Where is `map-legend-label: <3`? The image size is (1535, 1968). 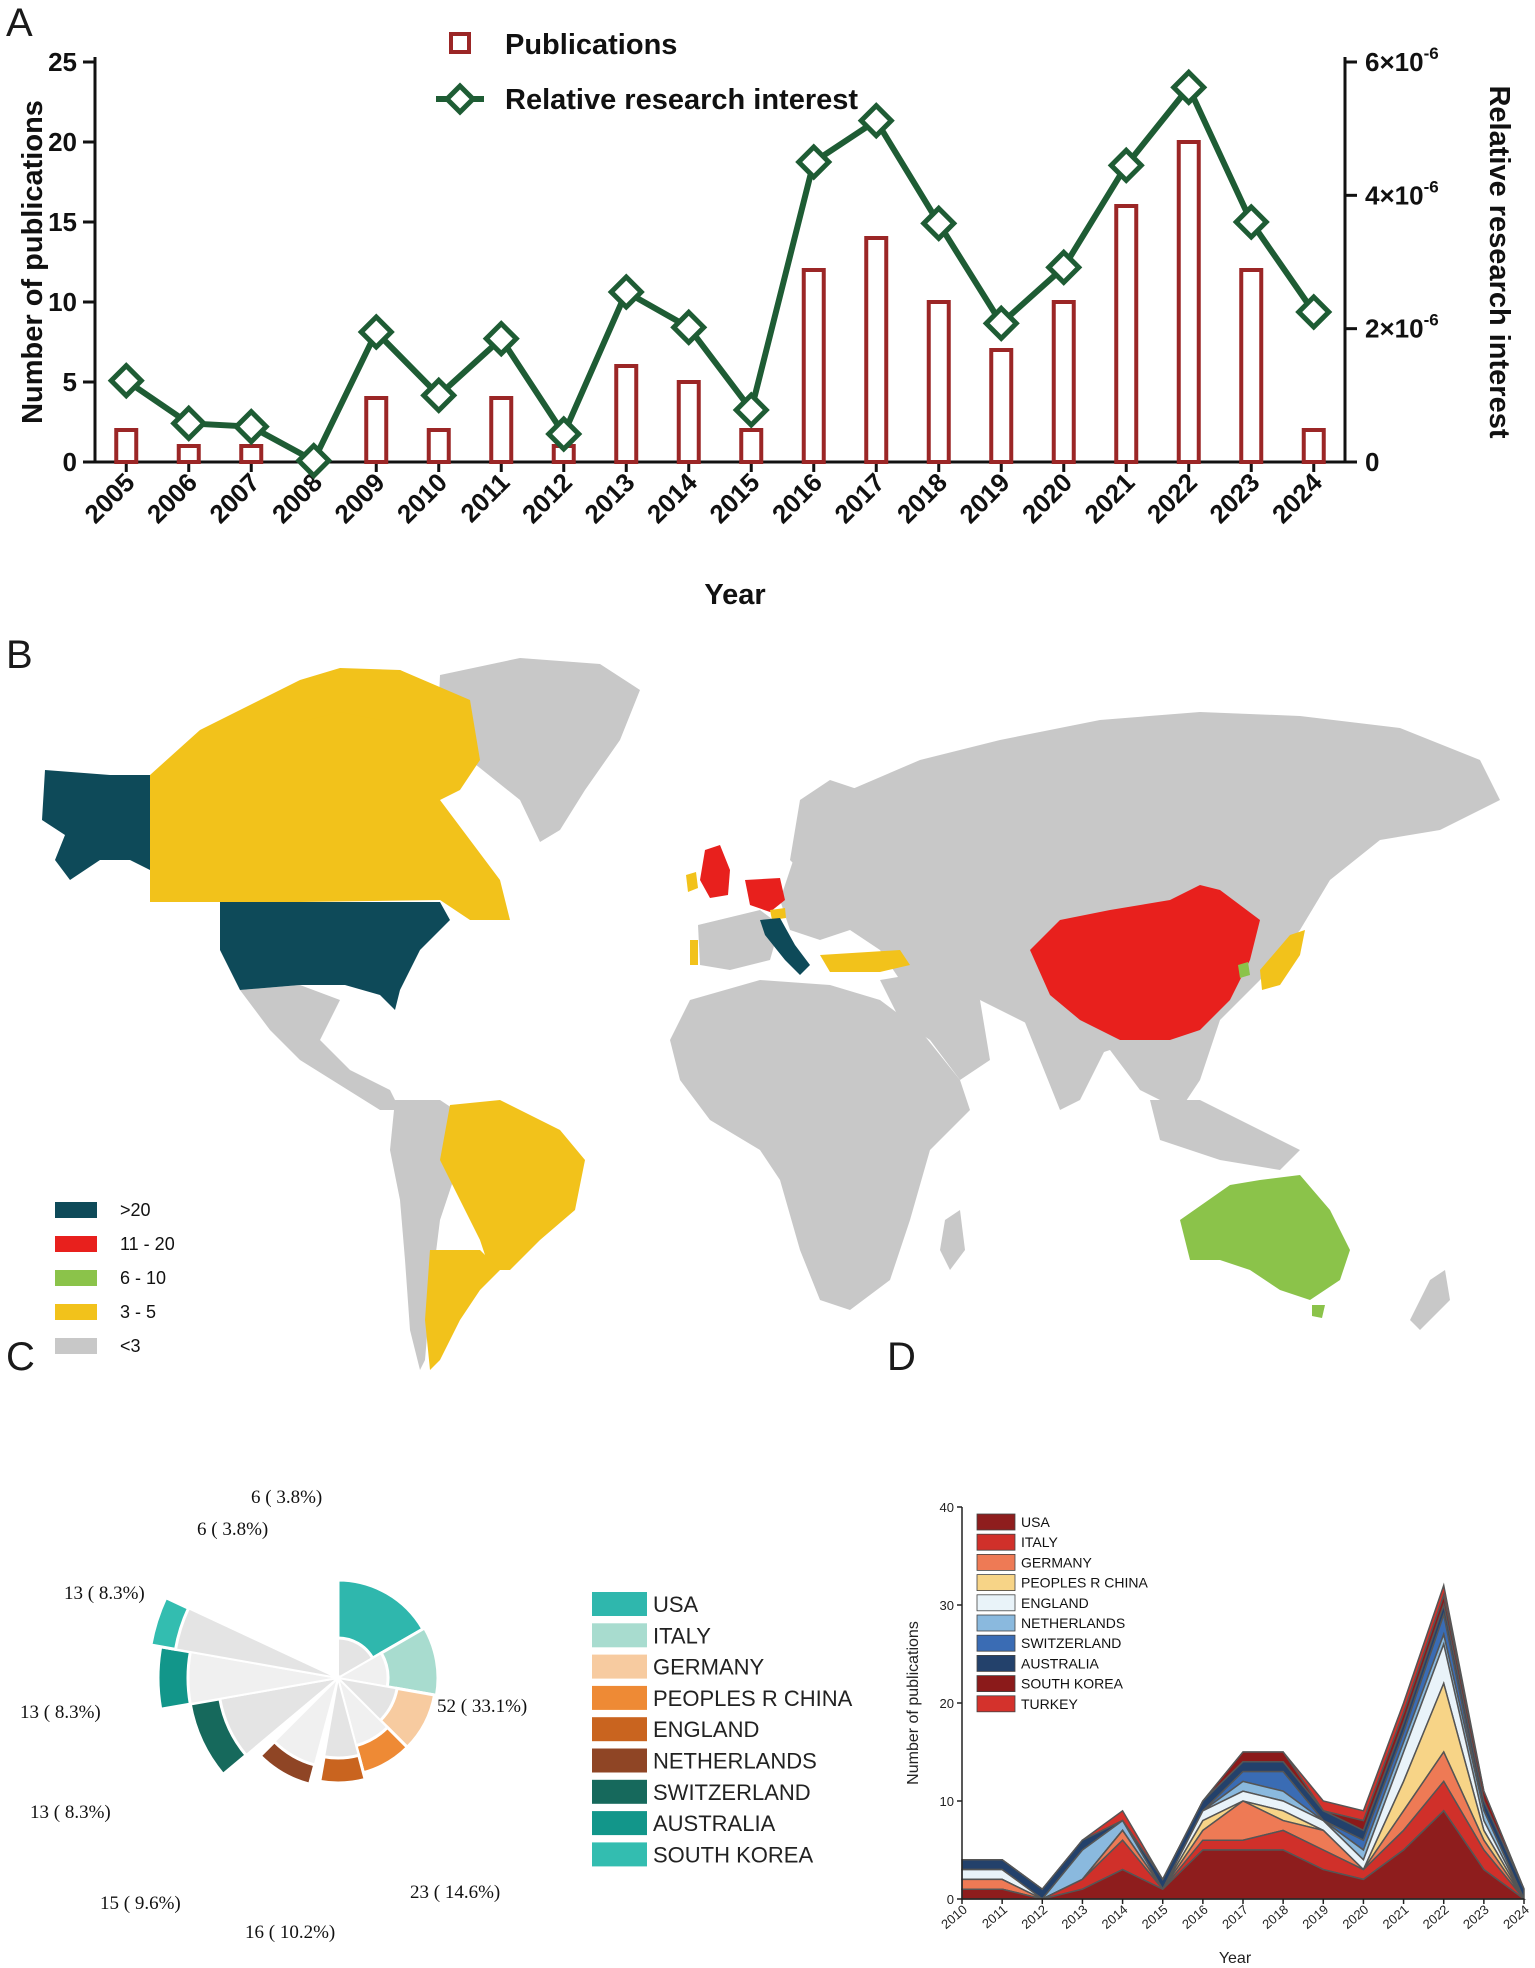 map-legend-label: <3 is located at coordinates (130, 1346).